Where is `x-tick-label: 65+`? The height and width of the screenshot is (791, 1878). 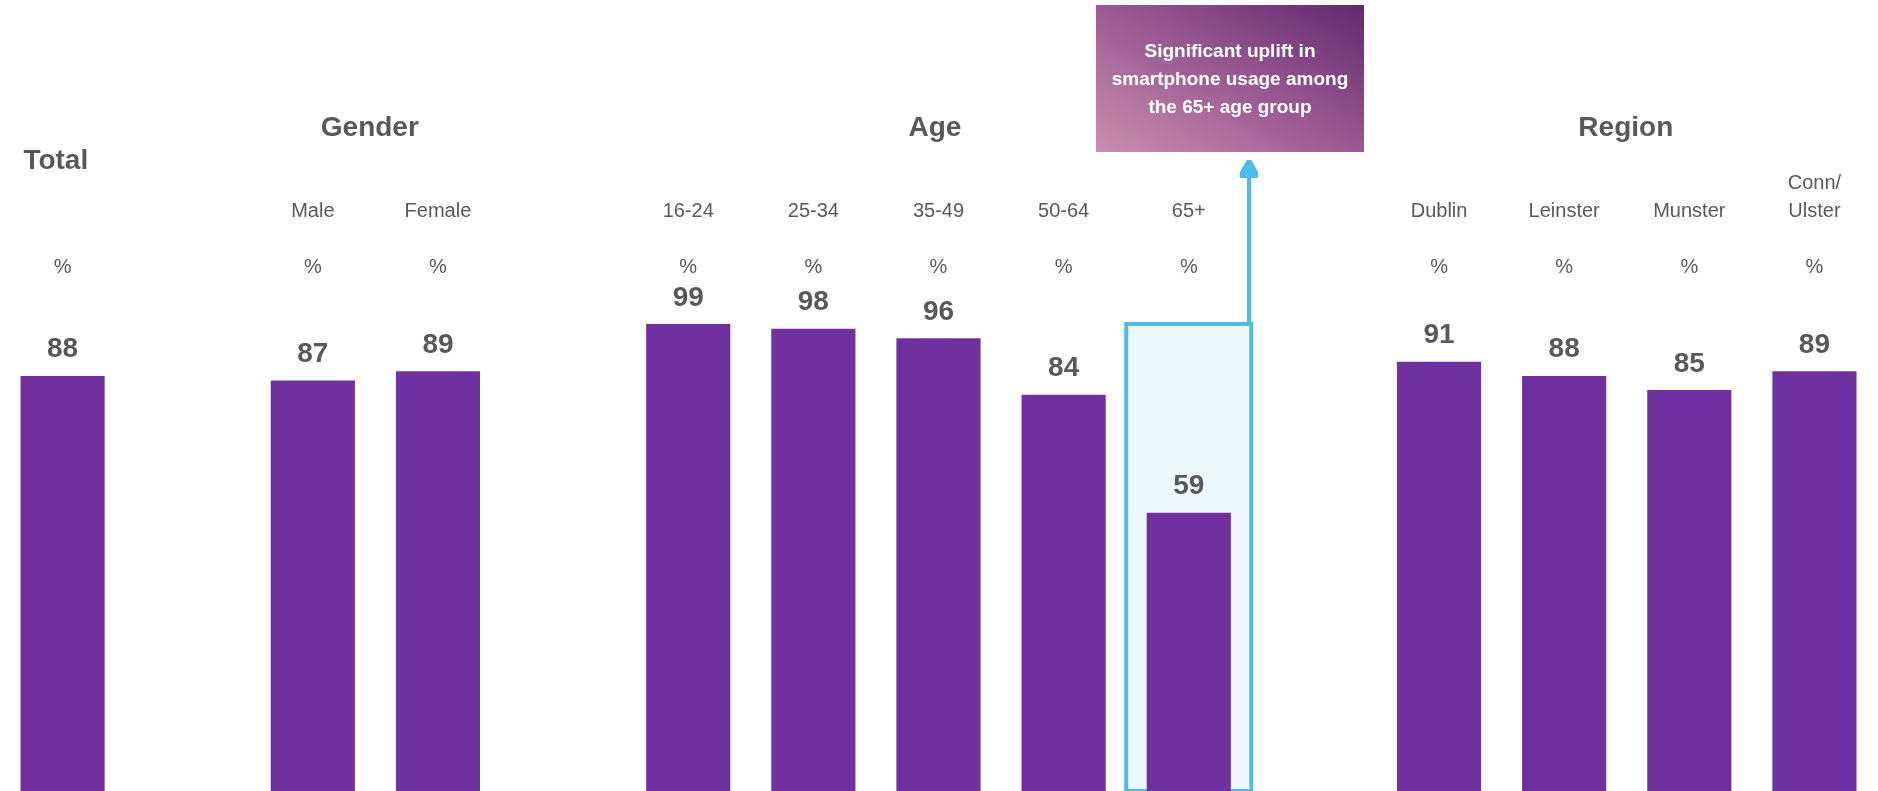 x-tick-label: 65+ is located at coordinates (1188, 210).